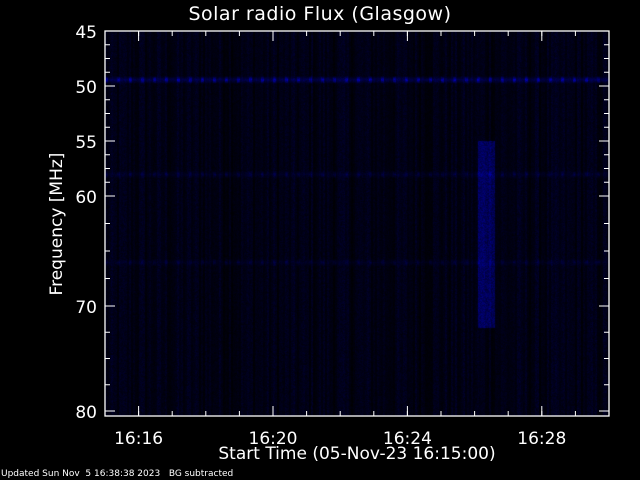 This screenshot has height=480, width=640. What do you see at coordinates (320, 14) in the screenshot?
I see `chart-title: Solar radio Flux (Glasgow)` at bounding box center [320, 14].